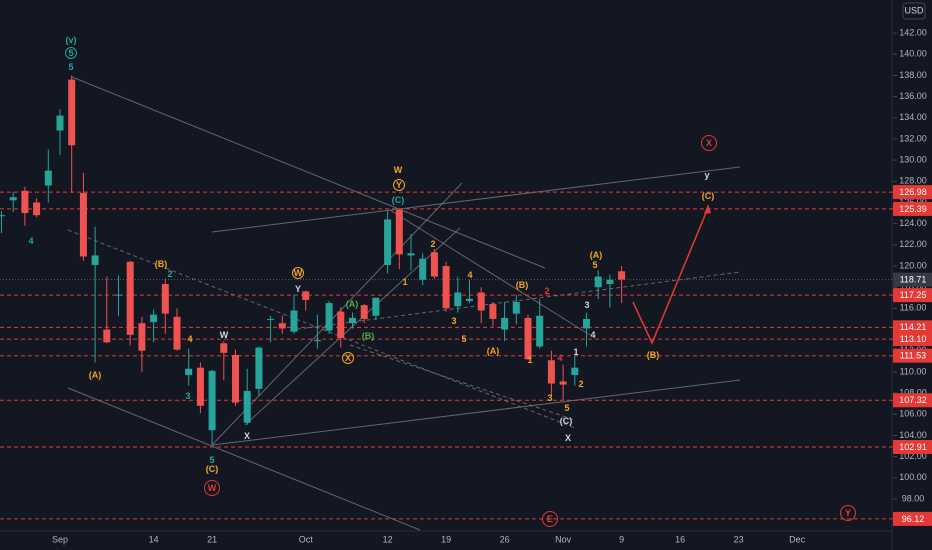 The width and height of the screenshot is (932, 550). What do you see at coordinates (913, 181) in the screenshot?
I see `y-tick-label: 128.00` at bounding box center [913, 181].